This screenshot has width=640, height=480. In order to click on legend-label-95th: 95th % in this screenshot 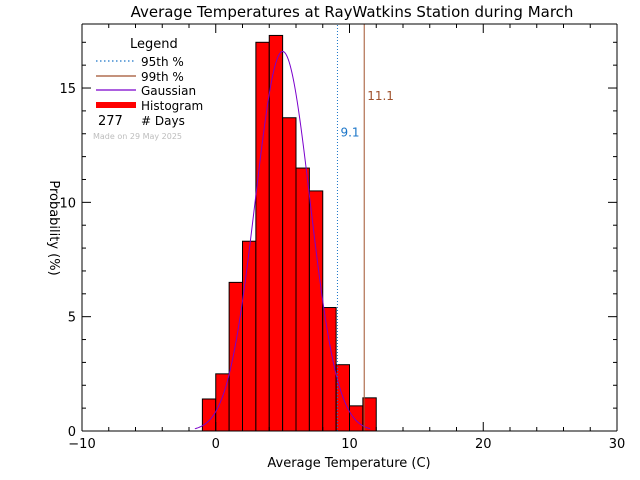, I will do `click(162, 62)`.